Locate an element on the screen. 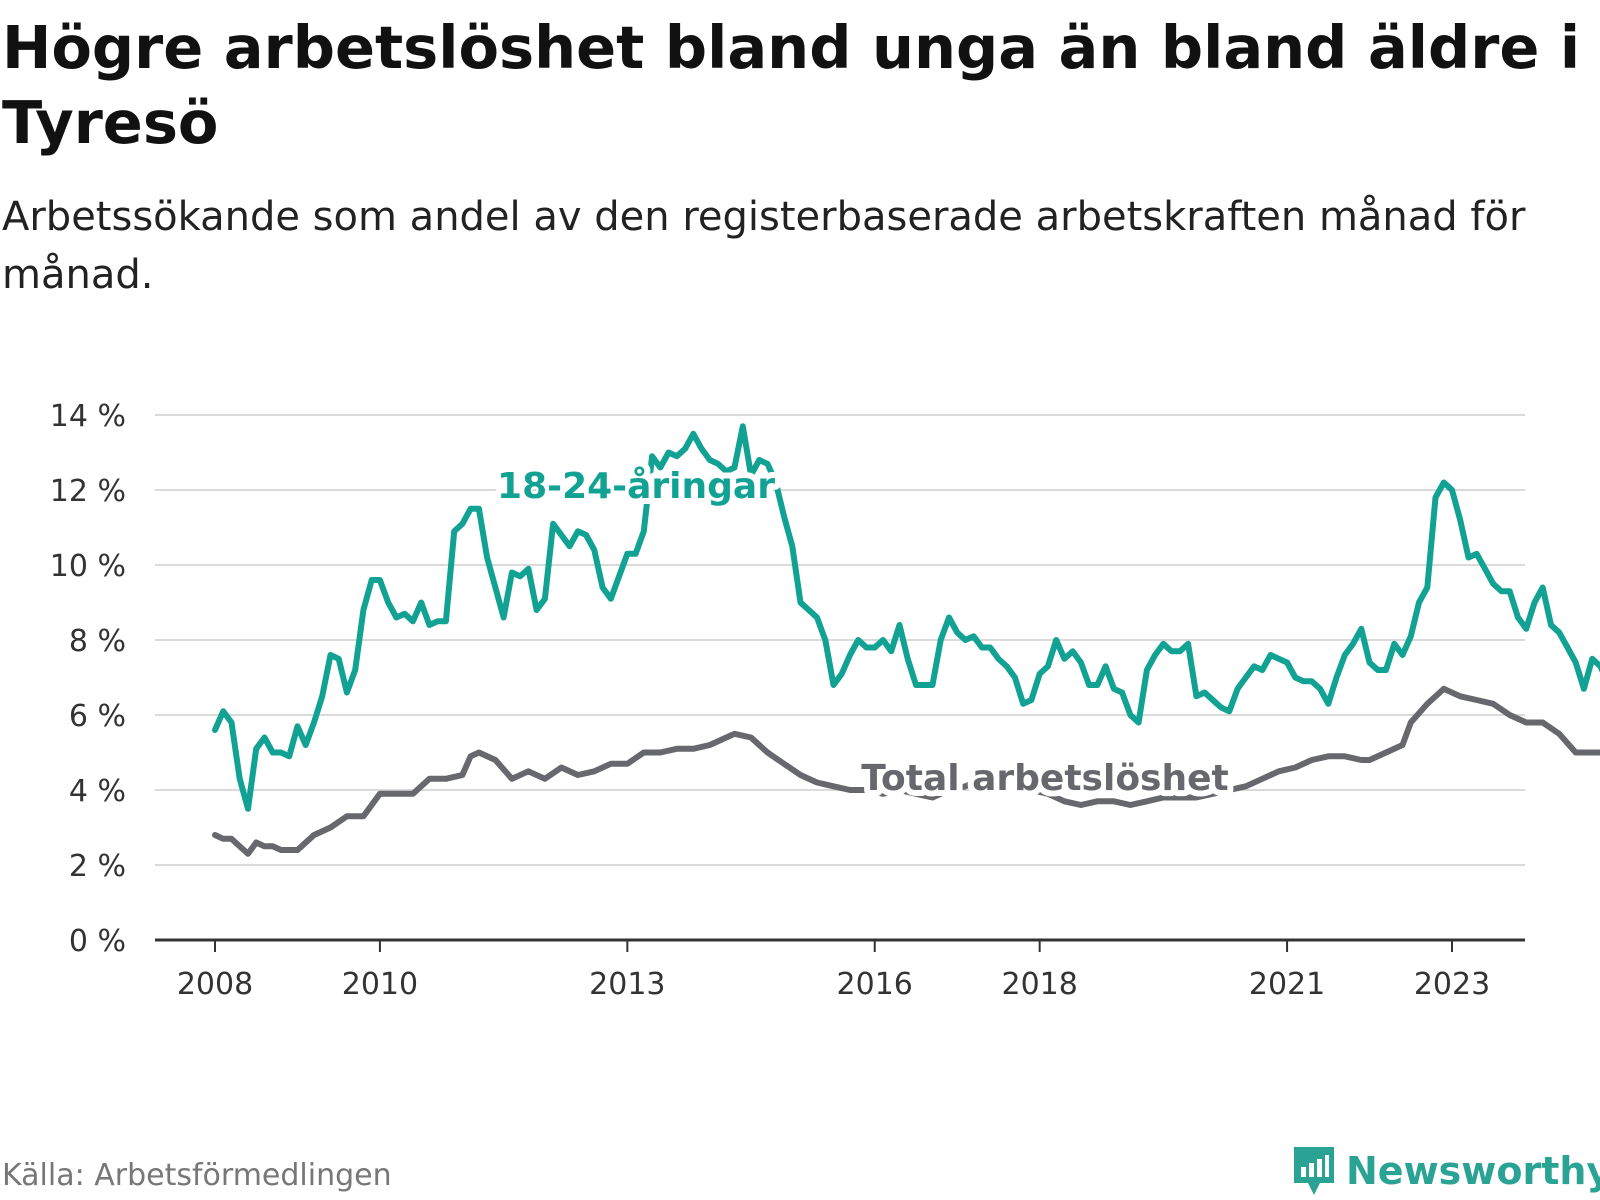 Image resolution: width=1600 pixels, height=1200 pixels. y-tick-label: 4 % is located at coordinates (97, 791).